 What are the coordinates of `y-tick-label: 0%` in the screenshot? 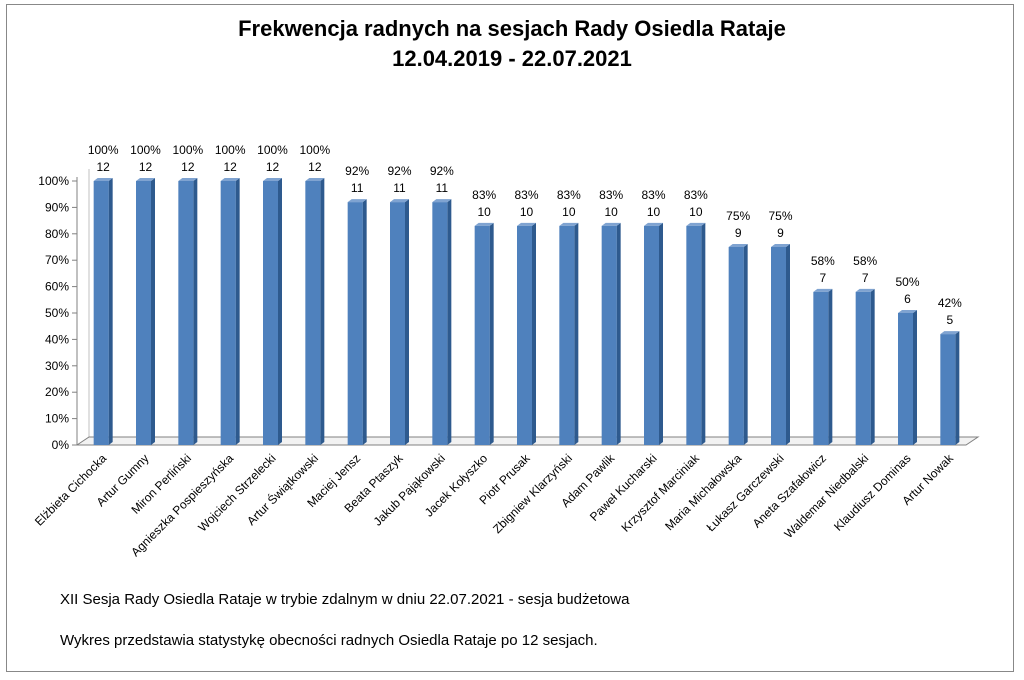 It's located at (61, 445).